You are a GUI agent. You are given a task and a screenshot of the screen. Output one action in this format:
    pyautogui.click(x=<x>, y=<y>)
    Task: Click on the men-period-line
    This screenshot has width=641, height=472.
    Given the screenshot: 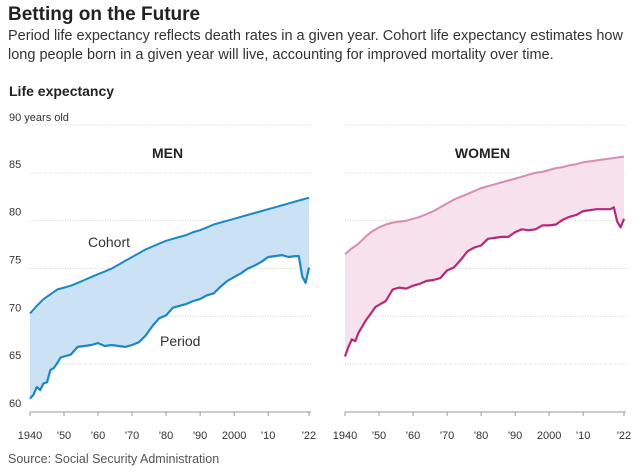 What is the action you would take?
    pyautogui.click(x=170, y=327)
    